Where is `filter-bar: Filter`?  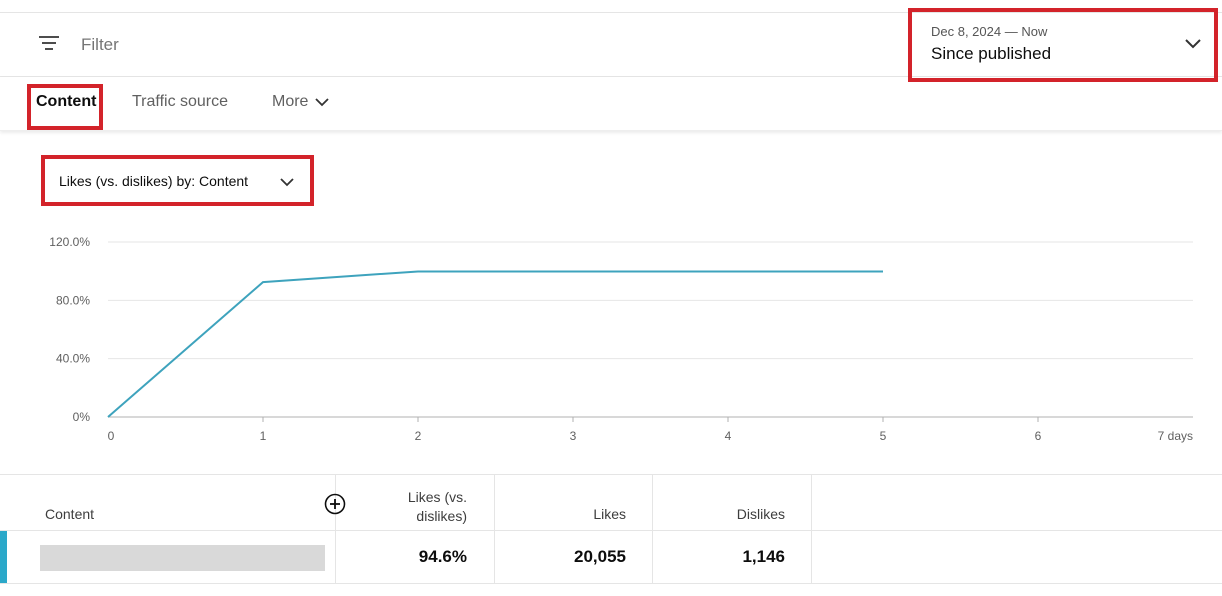 filter-bar: Filter is located at coordinates (611, 45).